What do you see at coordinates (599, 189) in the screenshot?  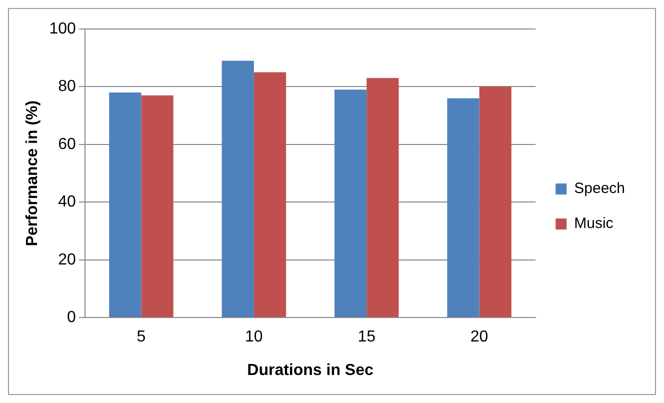 I see `legend-label: Speech` at bounding box center [599, 189].